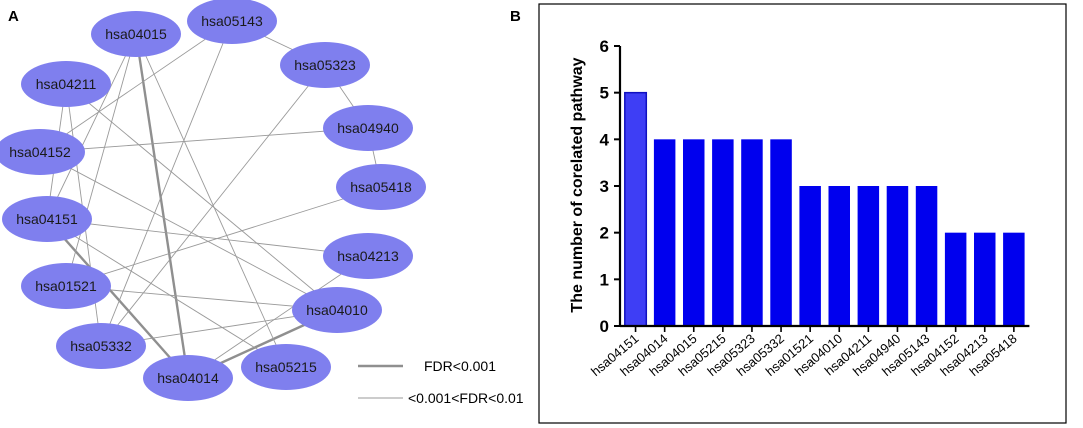  What do you see at coordinates (604, 186) in the screenshot?
I see `y-tick-label: 3` at bounding box center [604, 186].